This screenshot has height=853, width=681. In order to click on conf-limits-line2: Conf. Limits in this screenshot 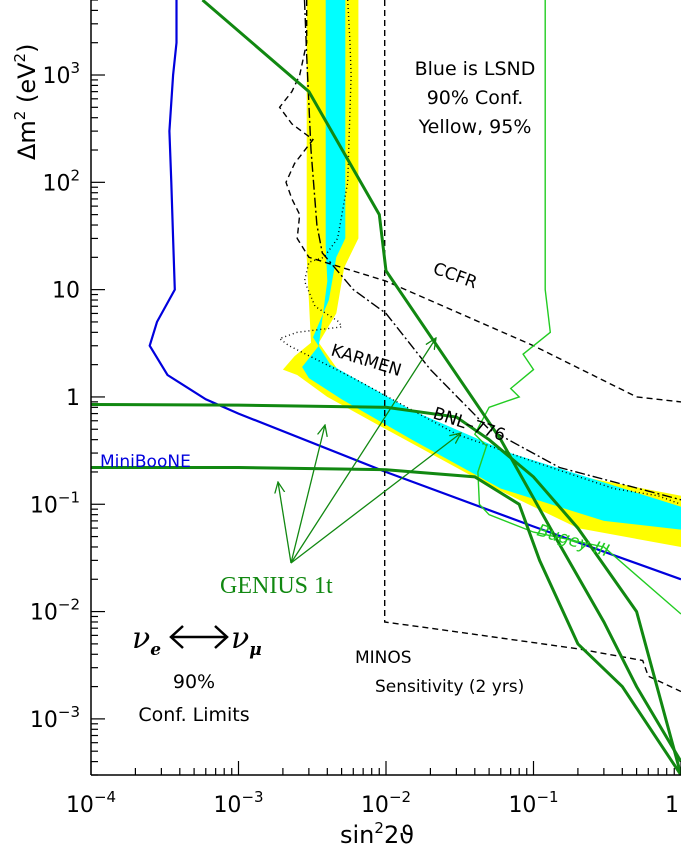, I will do `click(193, 715)`.